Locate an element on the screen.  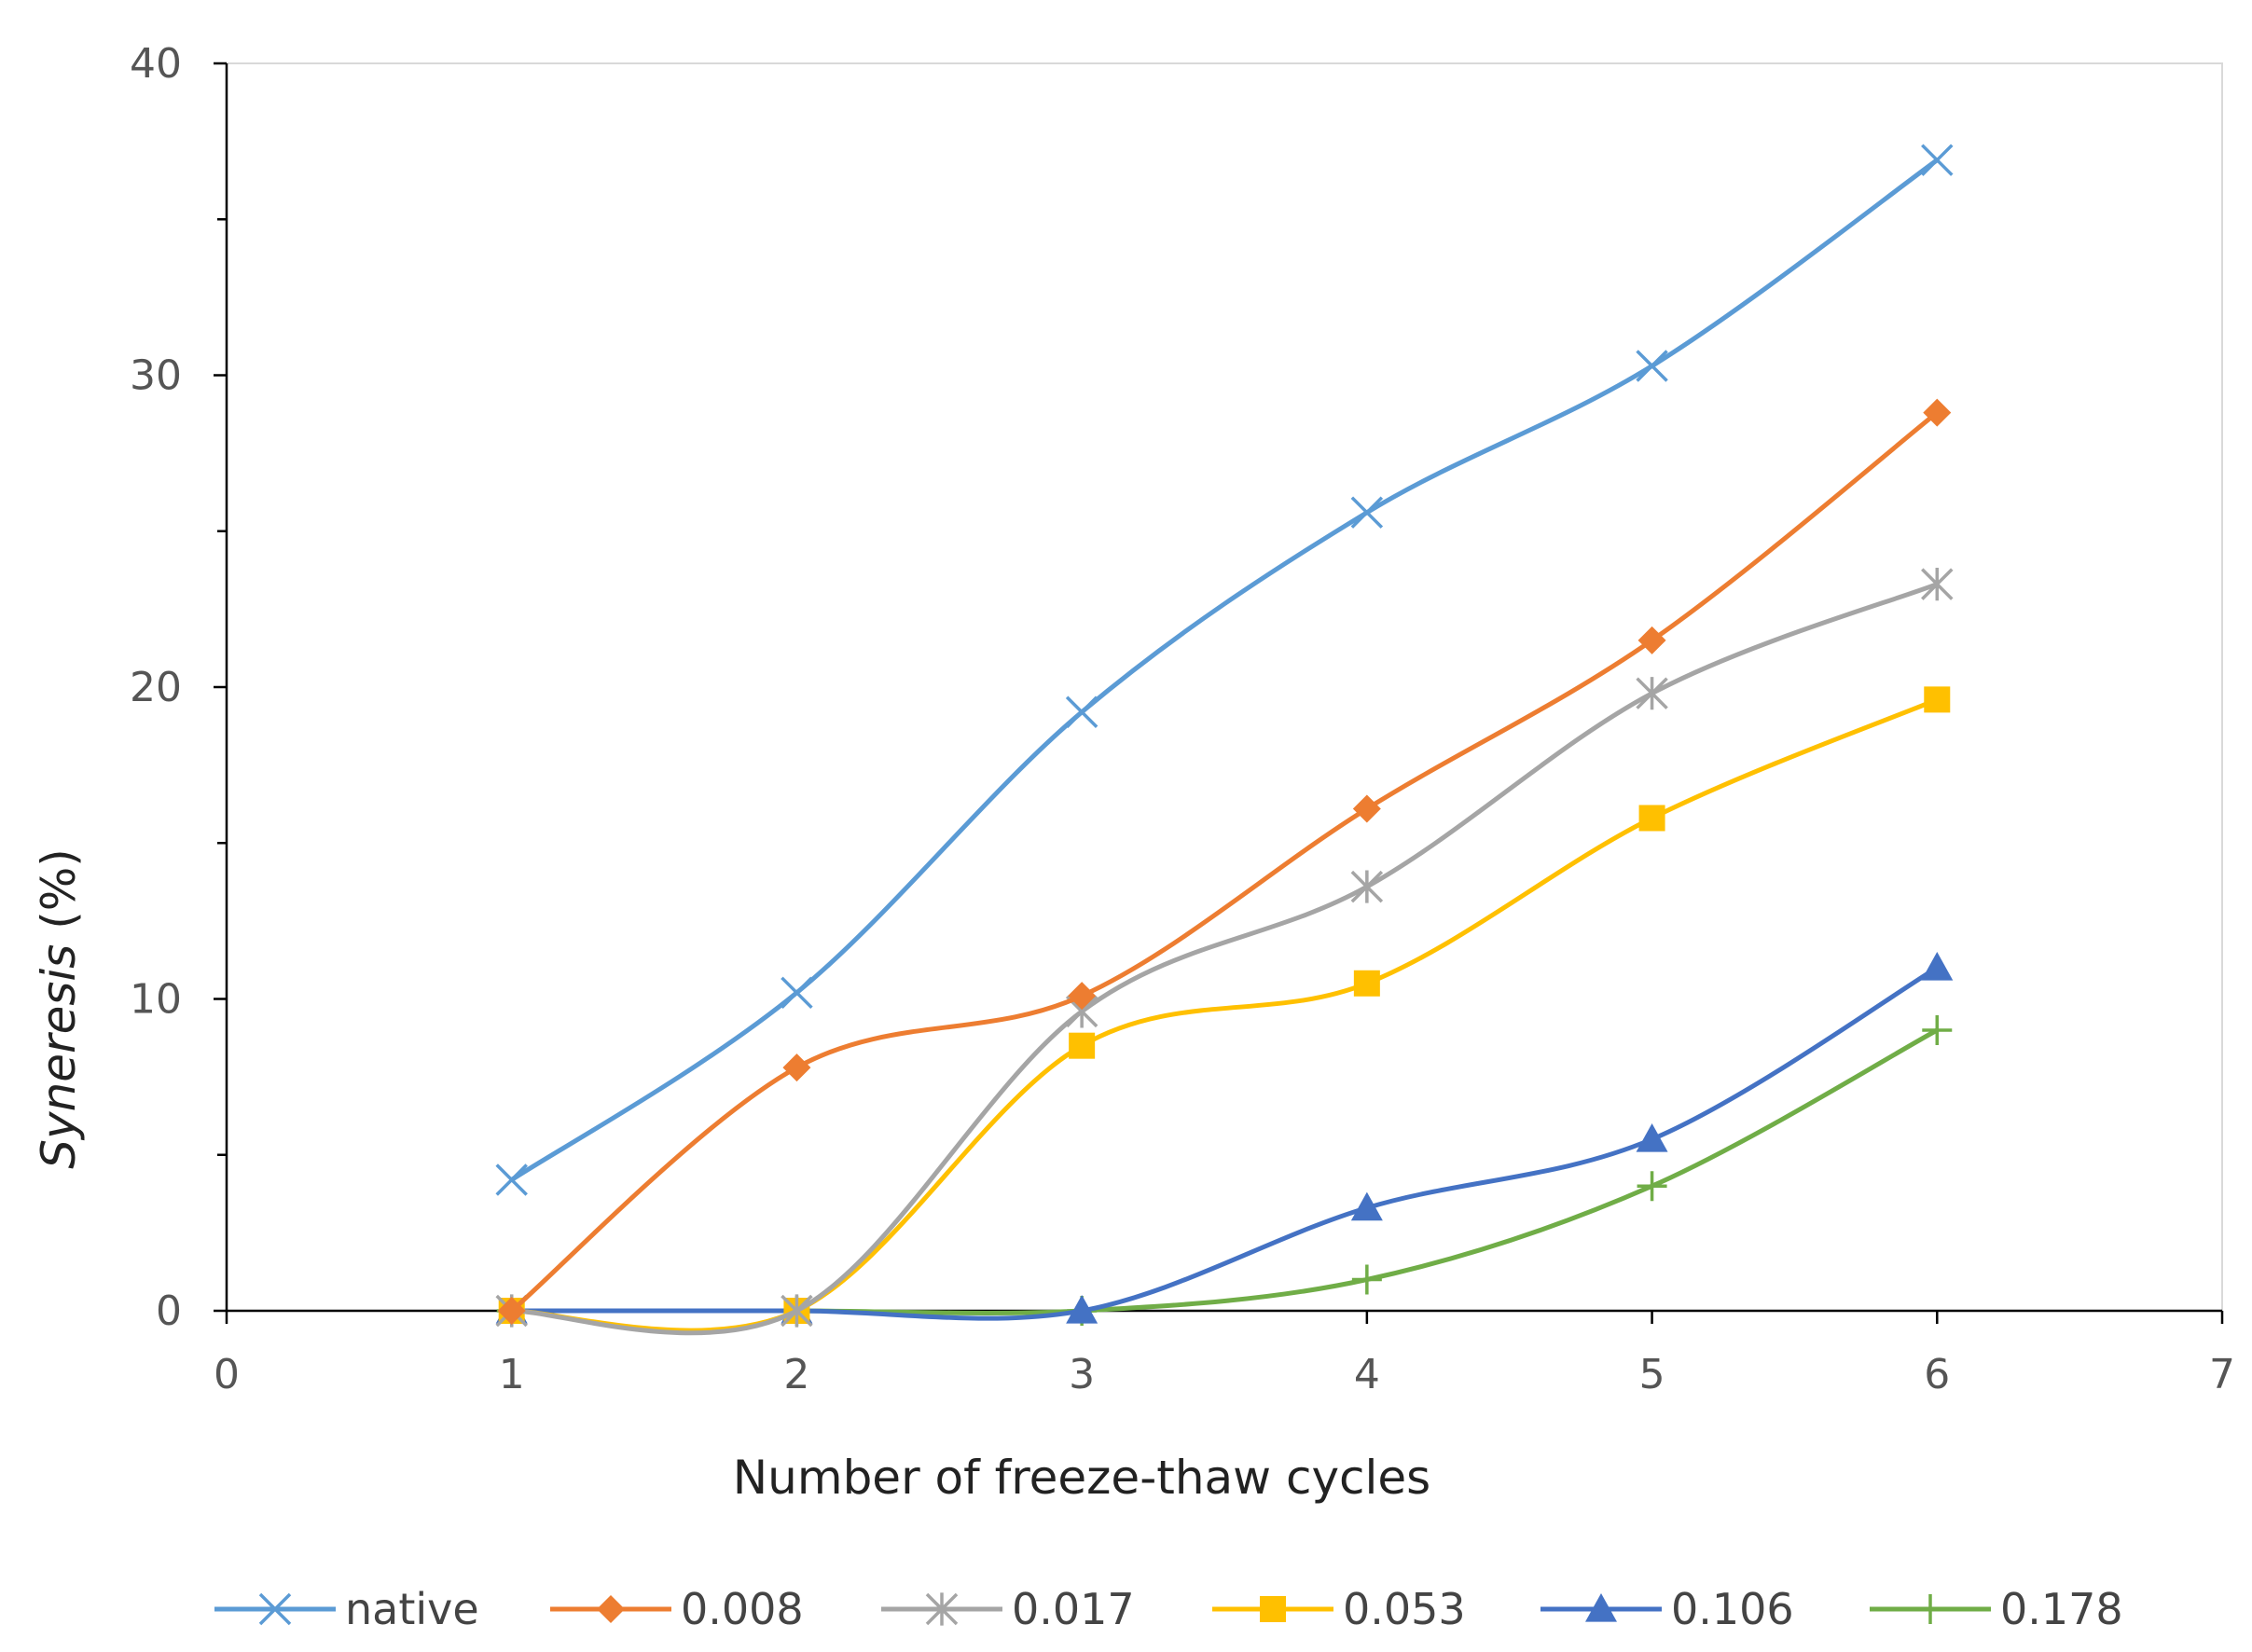
legend-label: 0.053 is located at coordinates (1404, 1609).